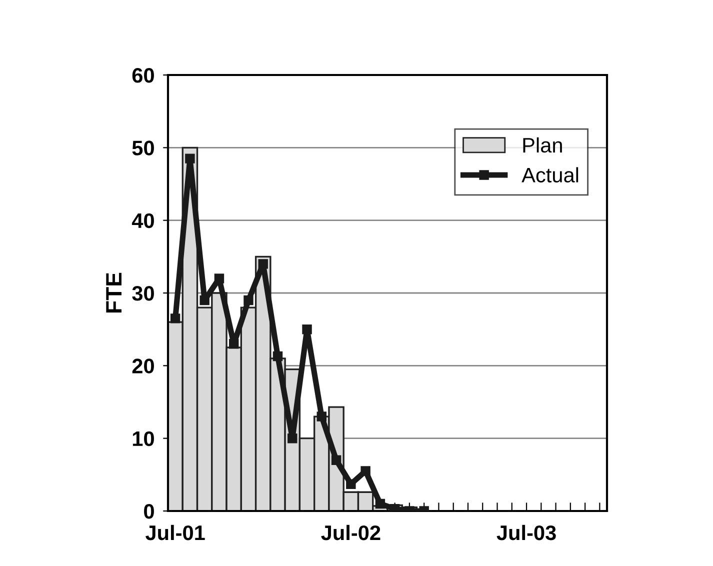 The width and height of the screenshot is (713, 566). Describe the element at coordinates (143, 293) in the screenshot. I see `y-tick-label: 30` at that location.